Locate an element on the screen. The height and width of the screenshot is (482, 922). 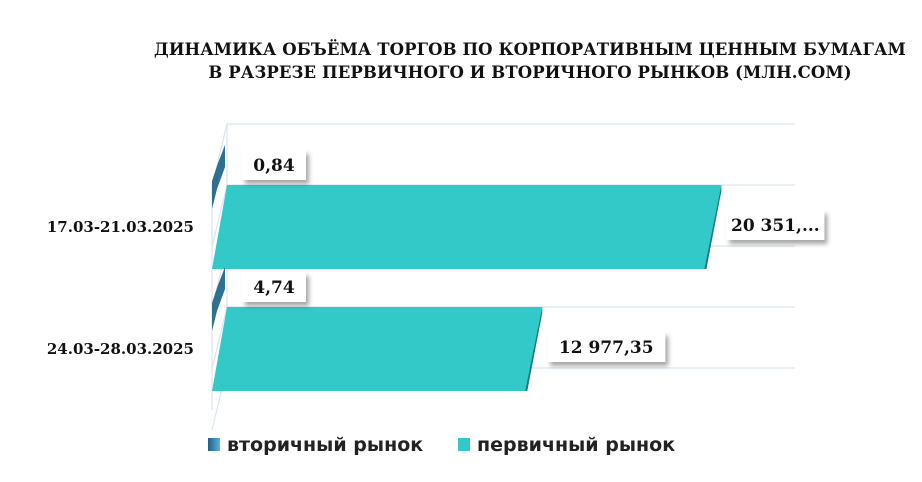
legend-item-2: первичный рынок is located at coordinates (566, 445).